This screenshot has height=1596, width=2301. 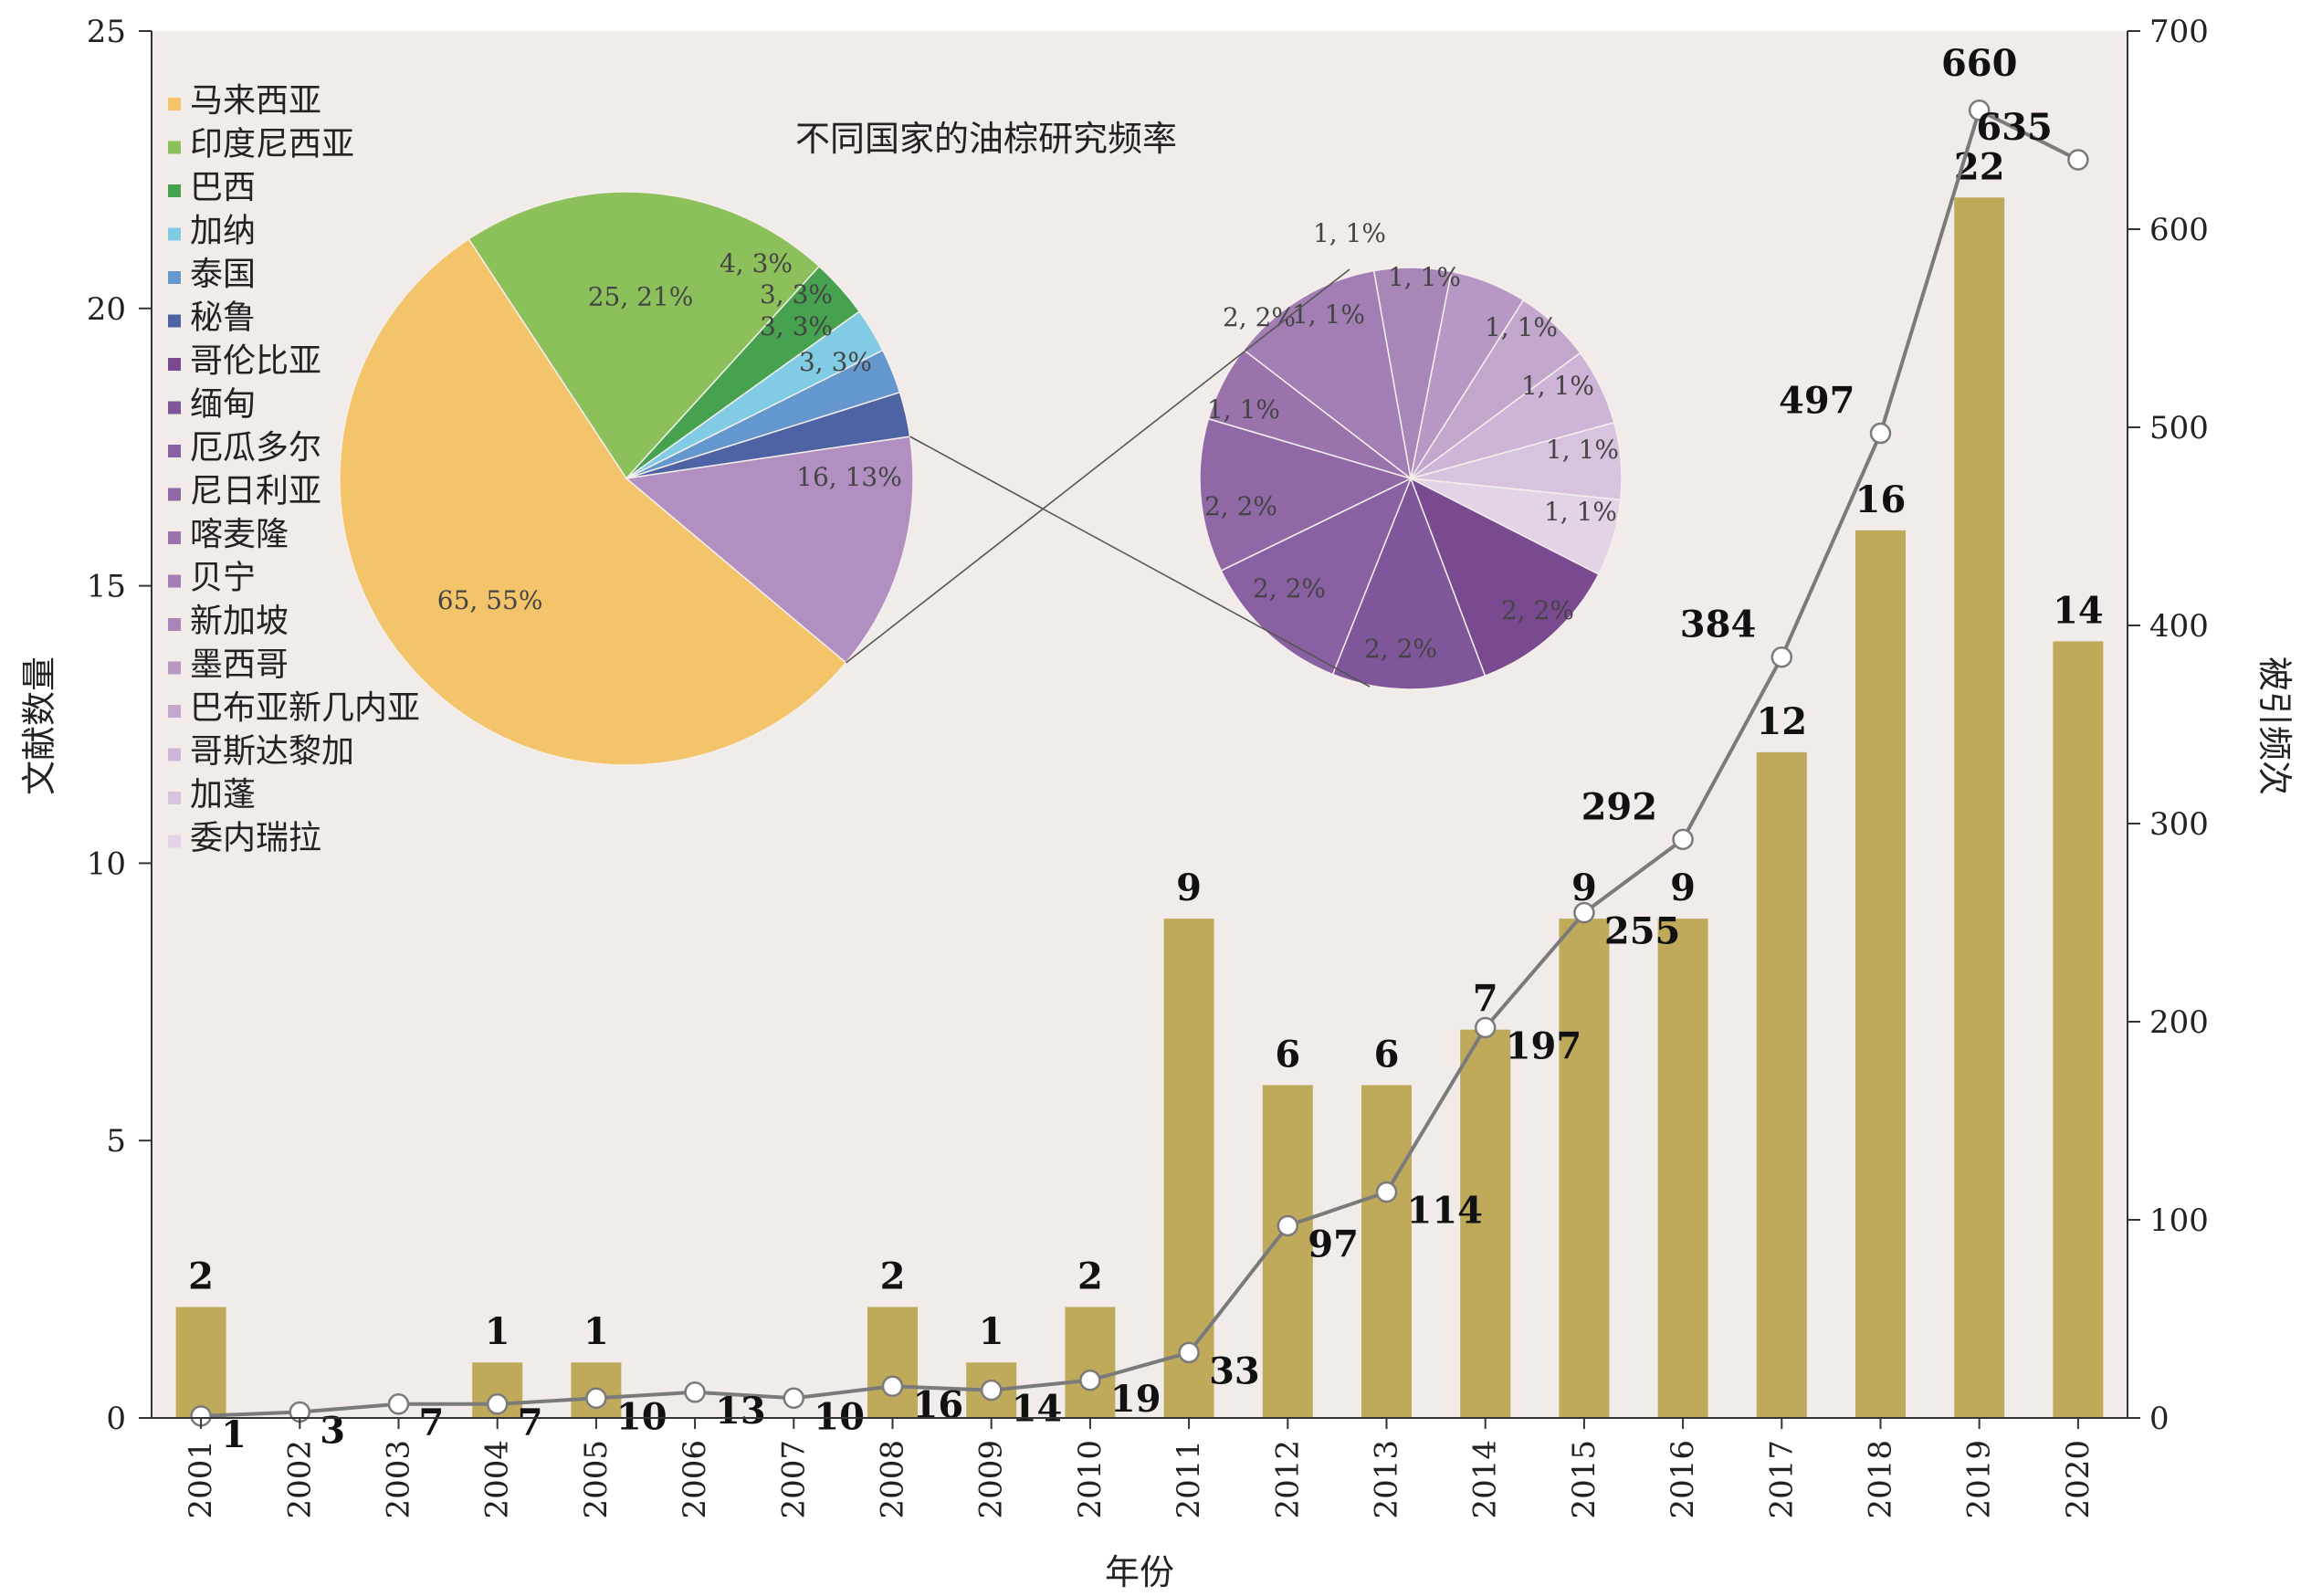 I want to click on citation-label-2017: 384, so click(x=1718, y=625).